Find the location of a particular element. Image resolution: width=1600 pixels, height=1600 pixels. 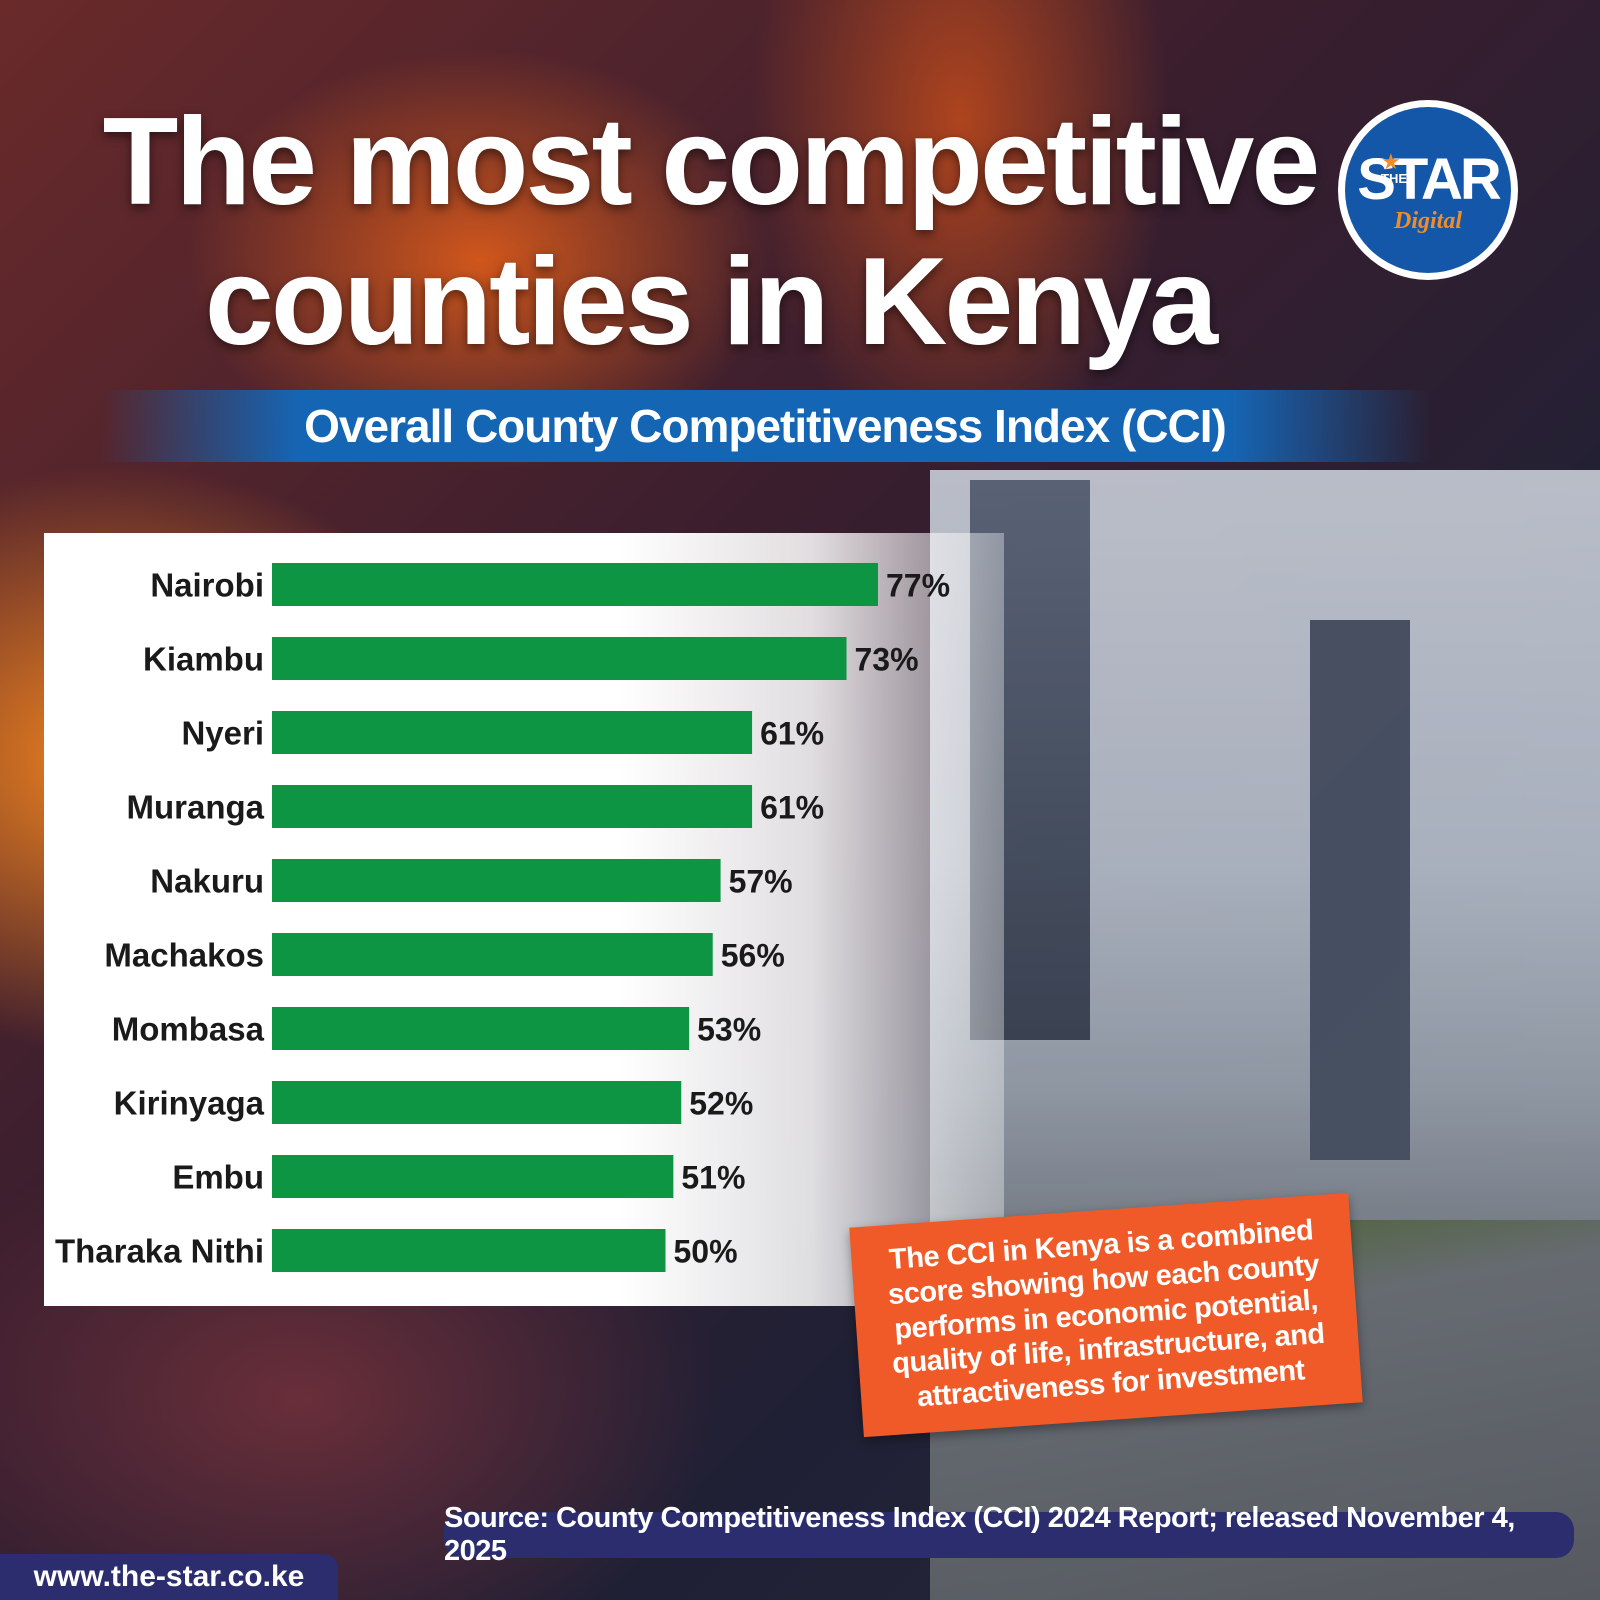

logo-badge: ★ THE STAR Digital is located at coordinates (1428, 190).